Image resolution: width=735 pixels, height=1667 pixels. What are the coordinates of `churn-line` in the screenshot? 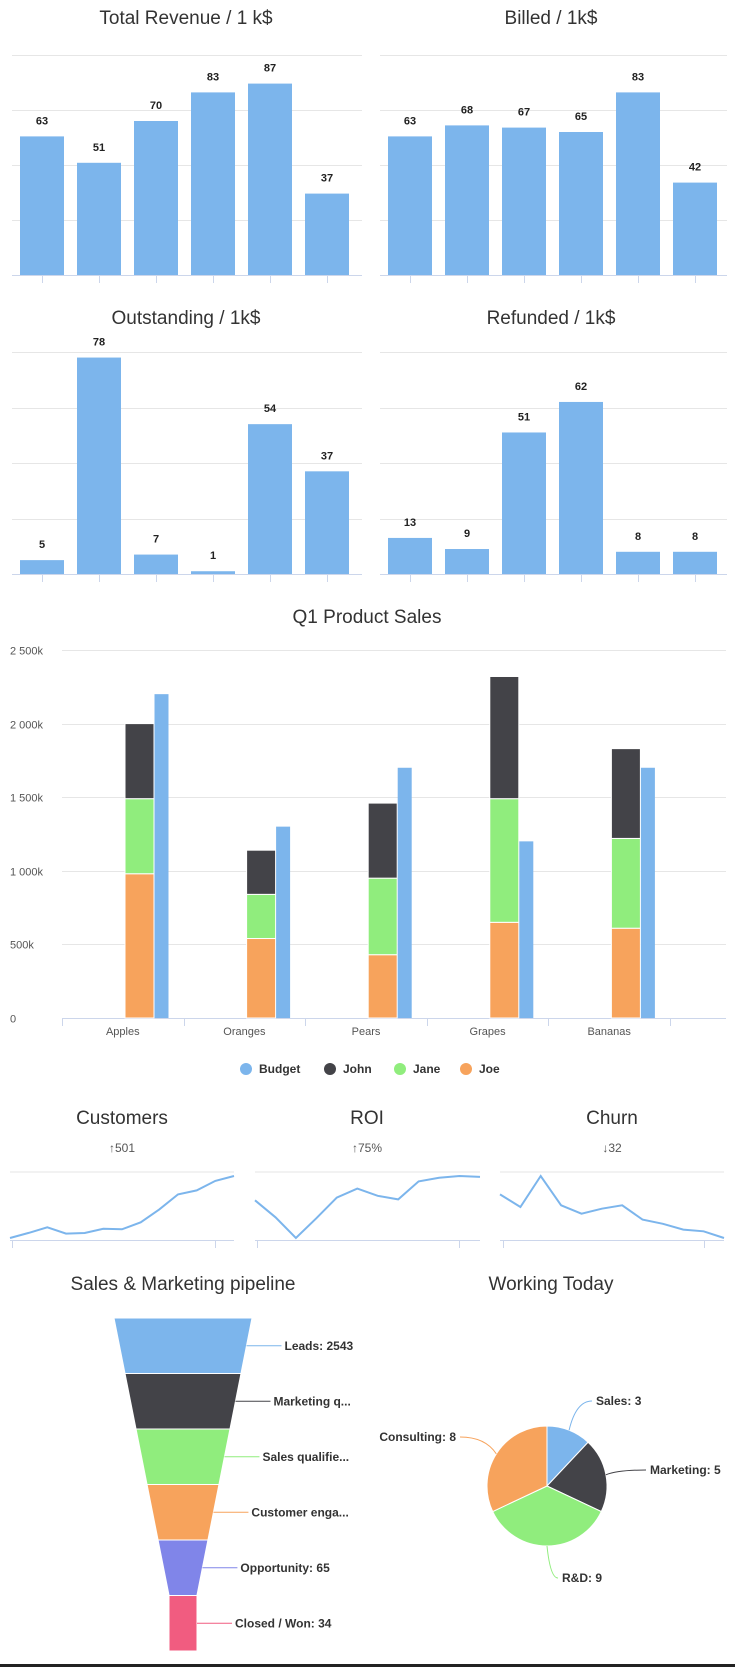 It's located at (612, 1206).